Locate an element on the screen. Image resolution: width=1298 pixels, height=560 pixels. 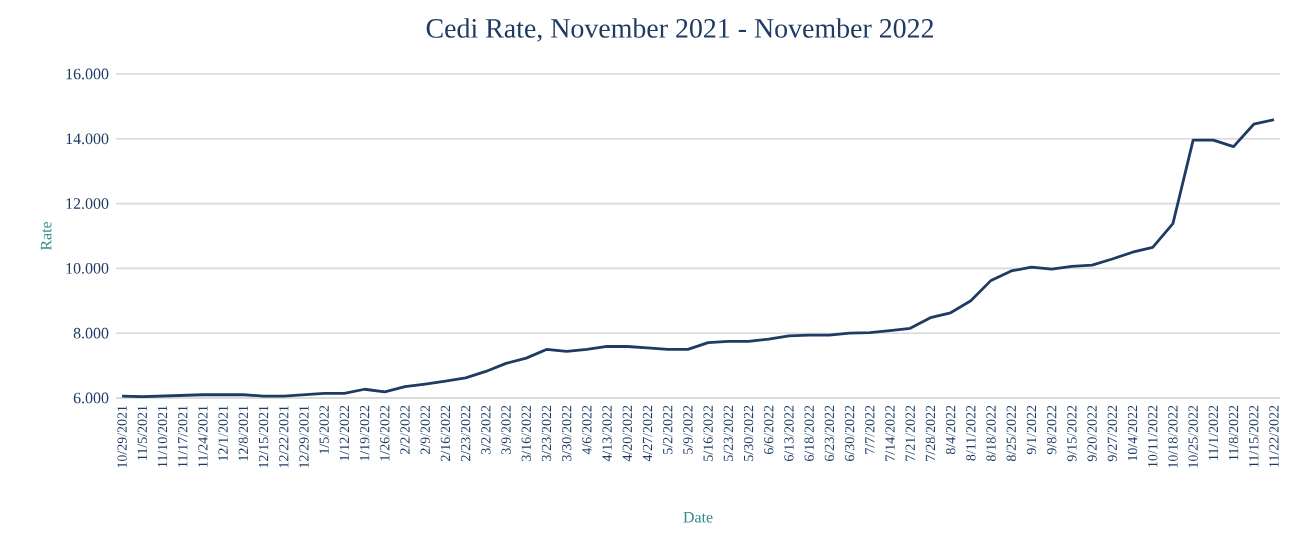
chart-title: Cedi Rate, November 2021 - November 2022 is located at coordinates (679, 30).